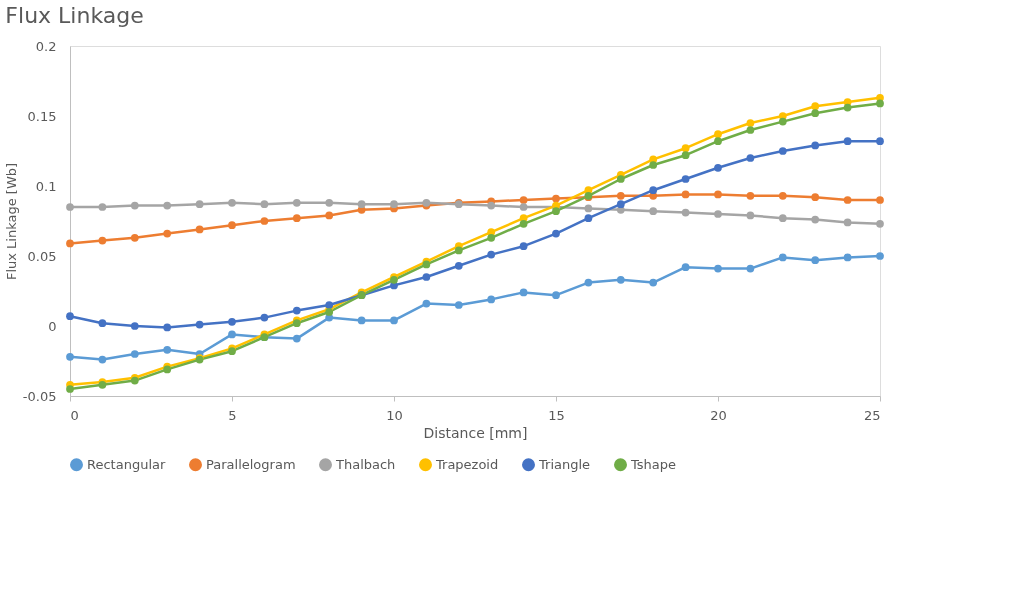  Describe the element at coordinates (467, 464) in the screenshot. I see `legend-label: Trapezoid` at that location.